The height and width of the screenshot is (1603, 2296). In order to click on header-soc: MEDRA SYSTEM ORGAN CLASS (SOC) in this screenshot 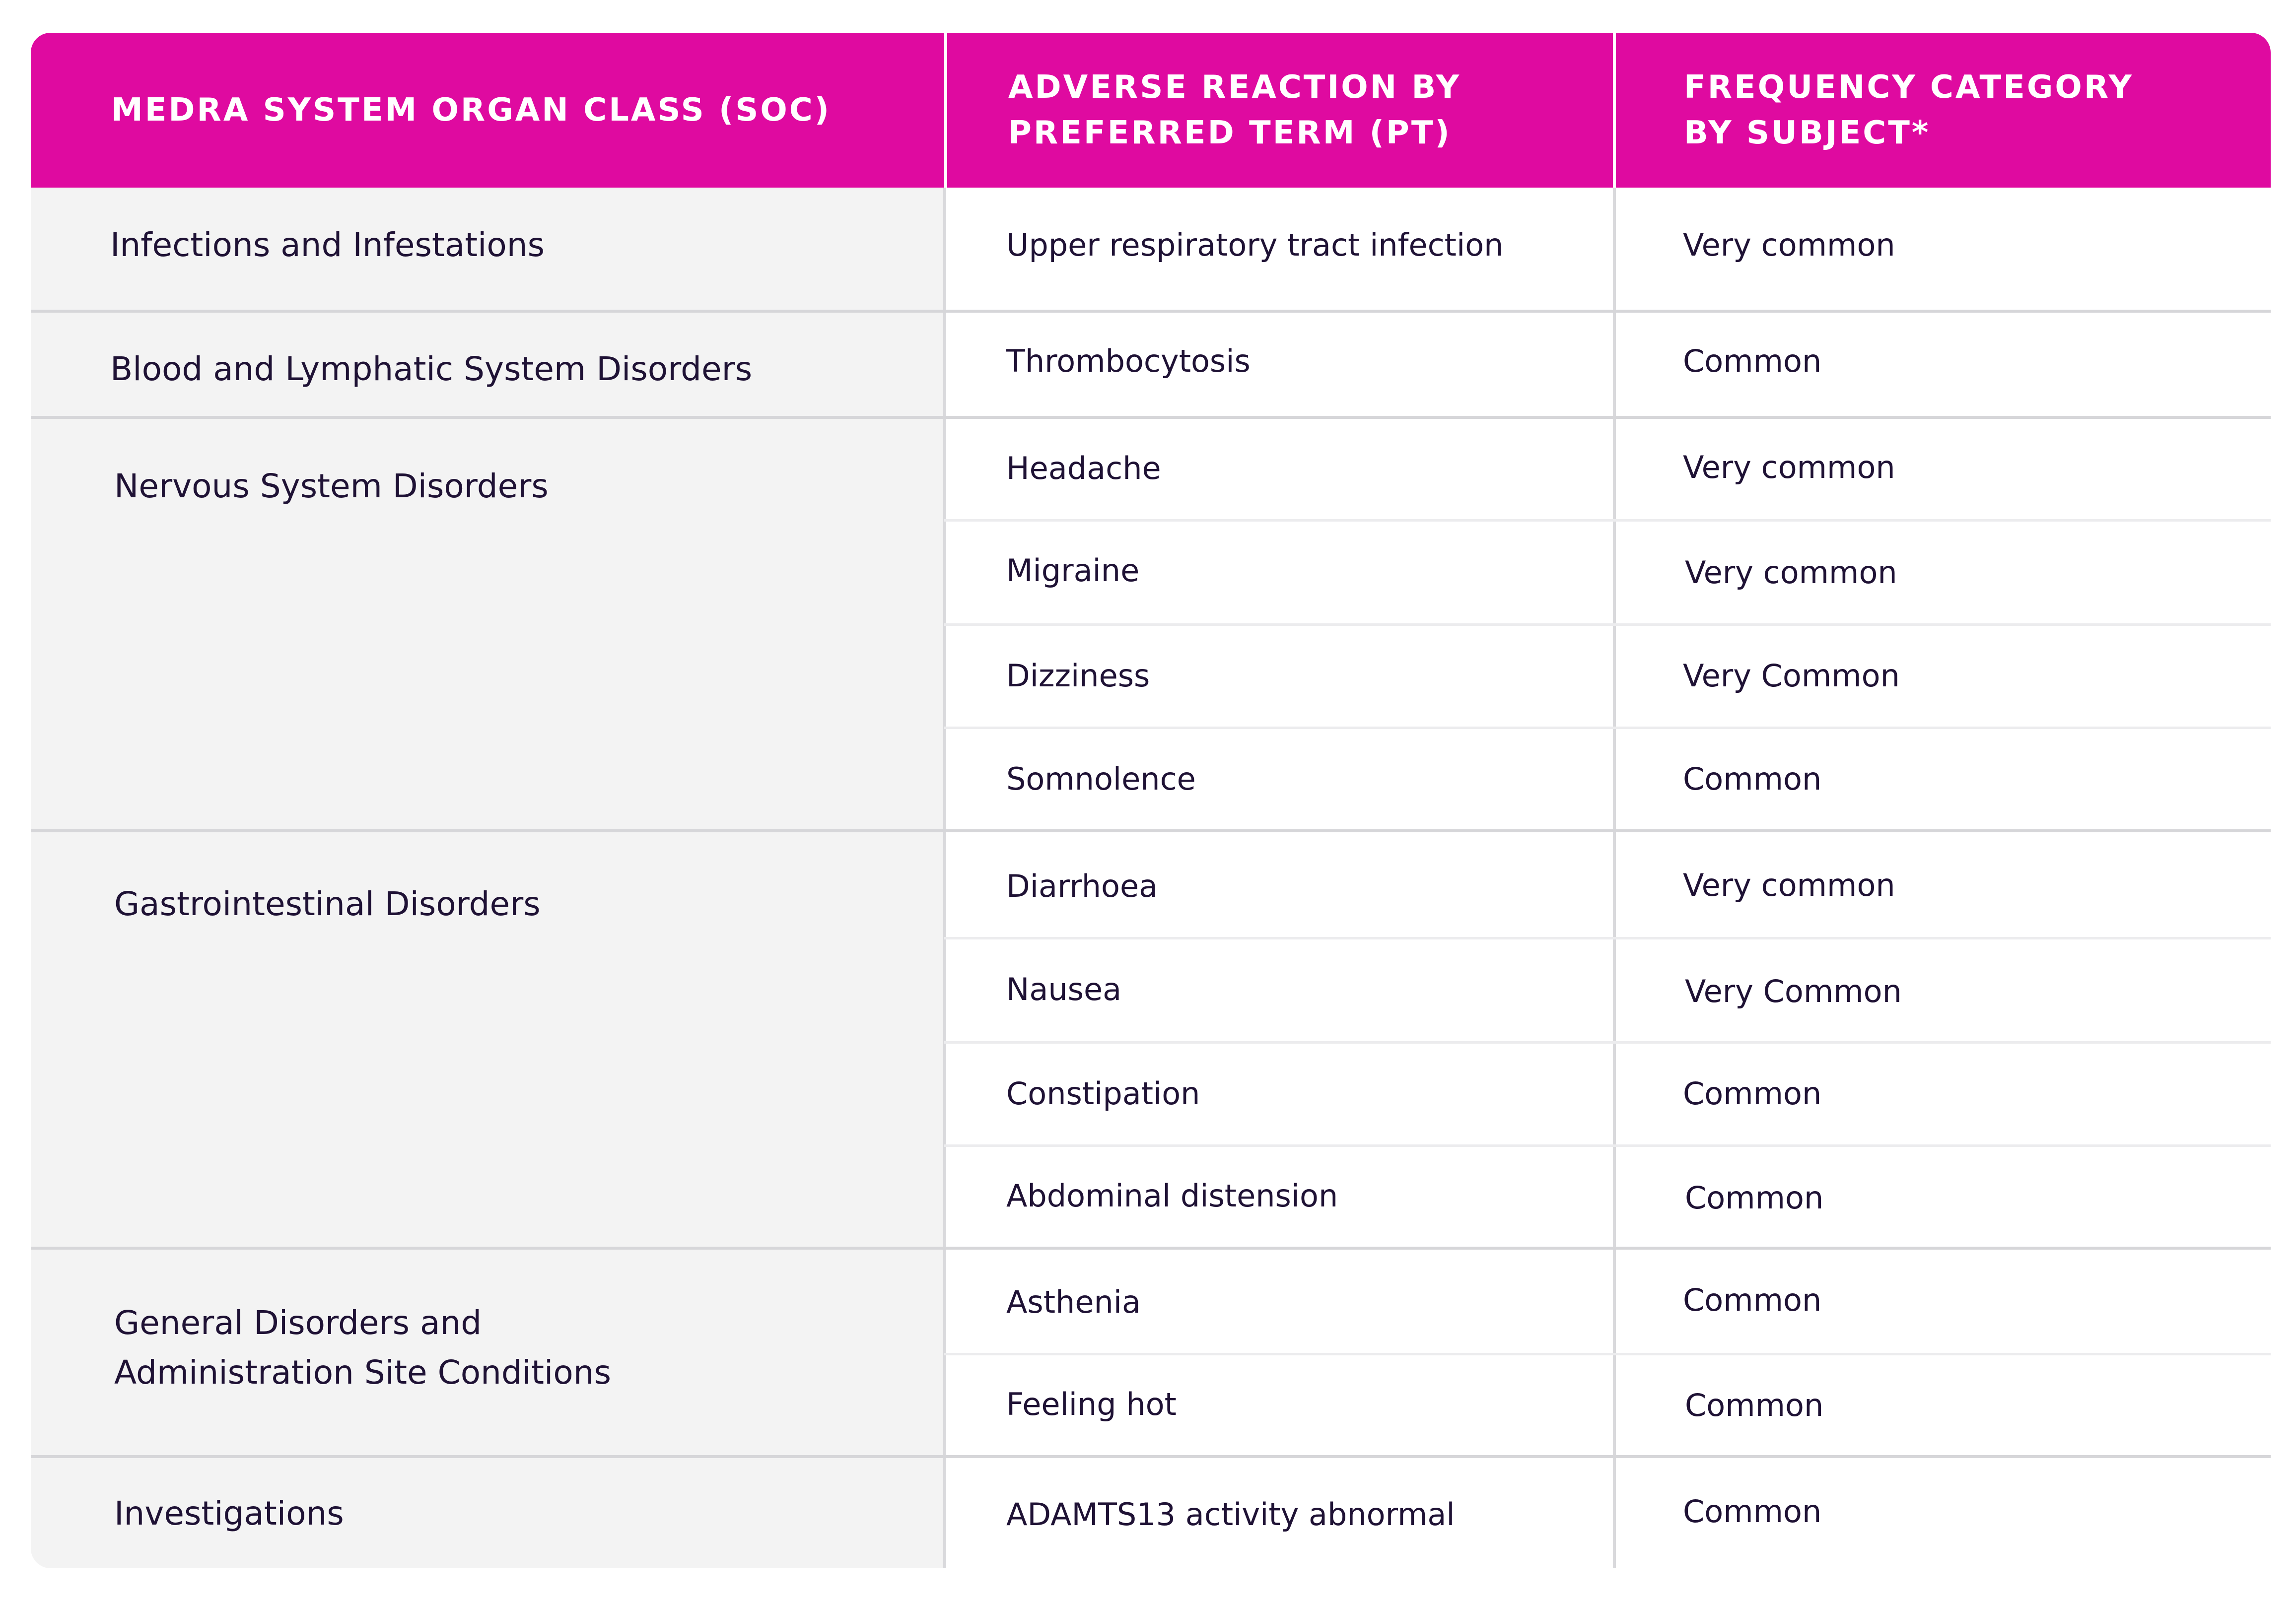, I will do `click(471, 110)`.